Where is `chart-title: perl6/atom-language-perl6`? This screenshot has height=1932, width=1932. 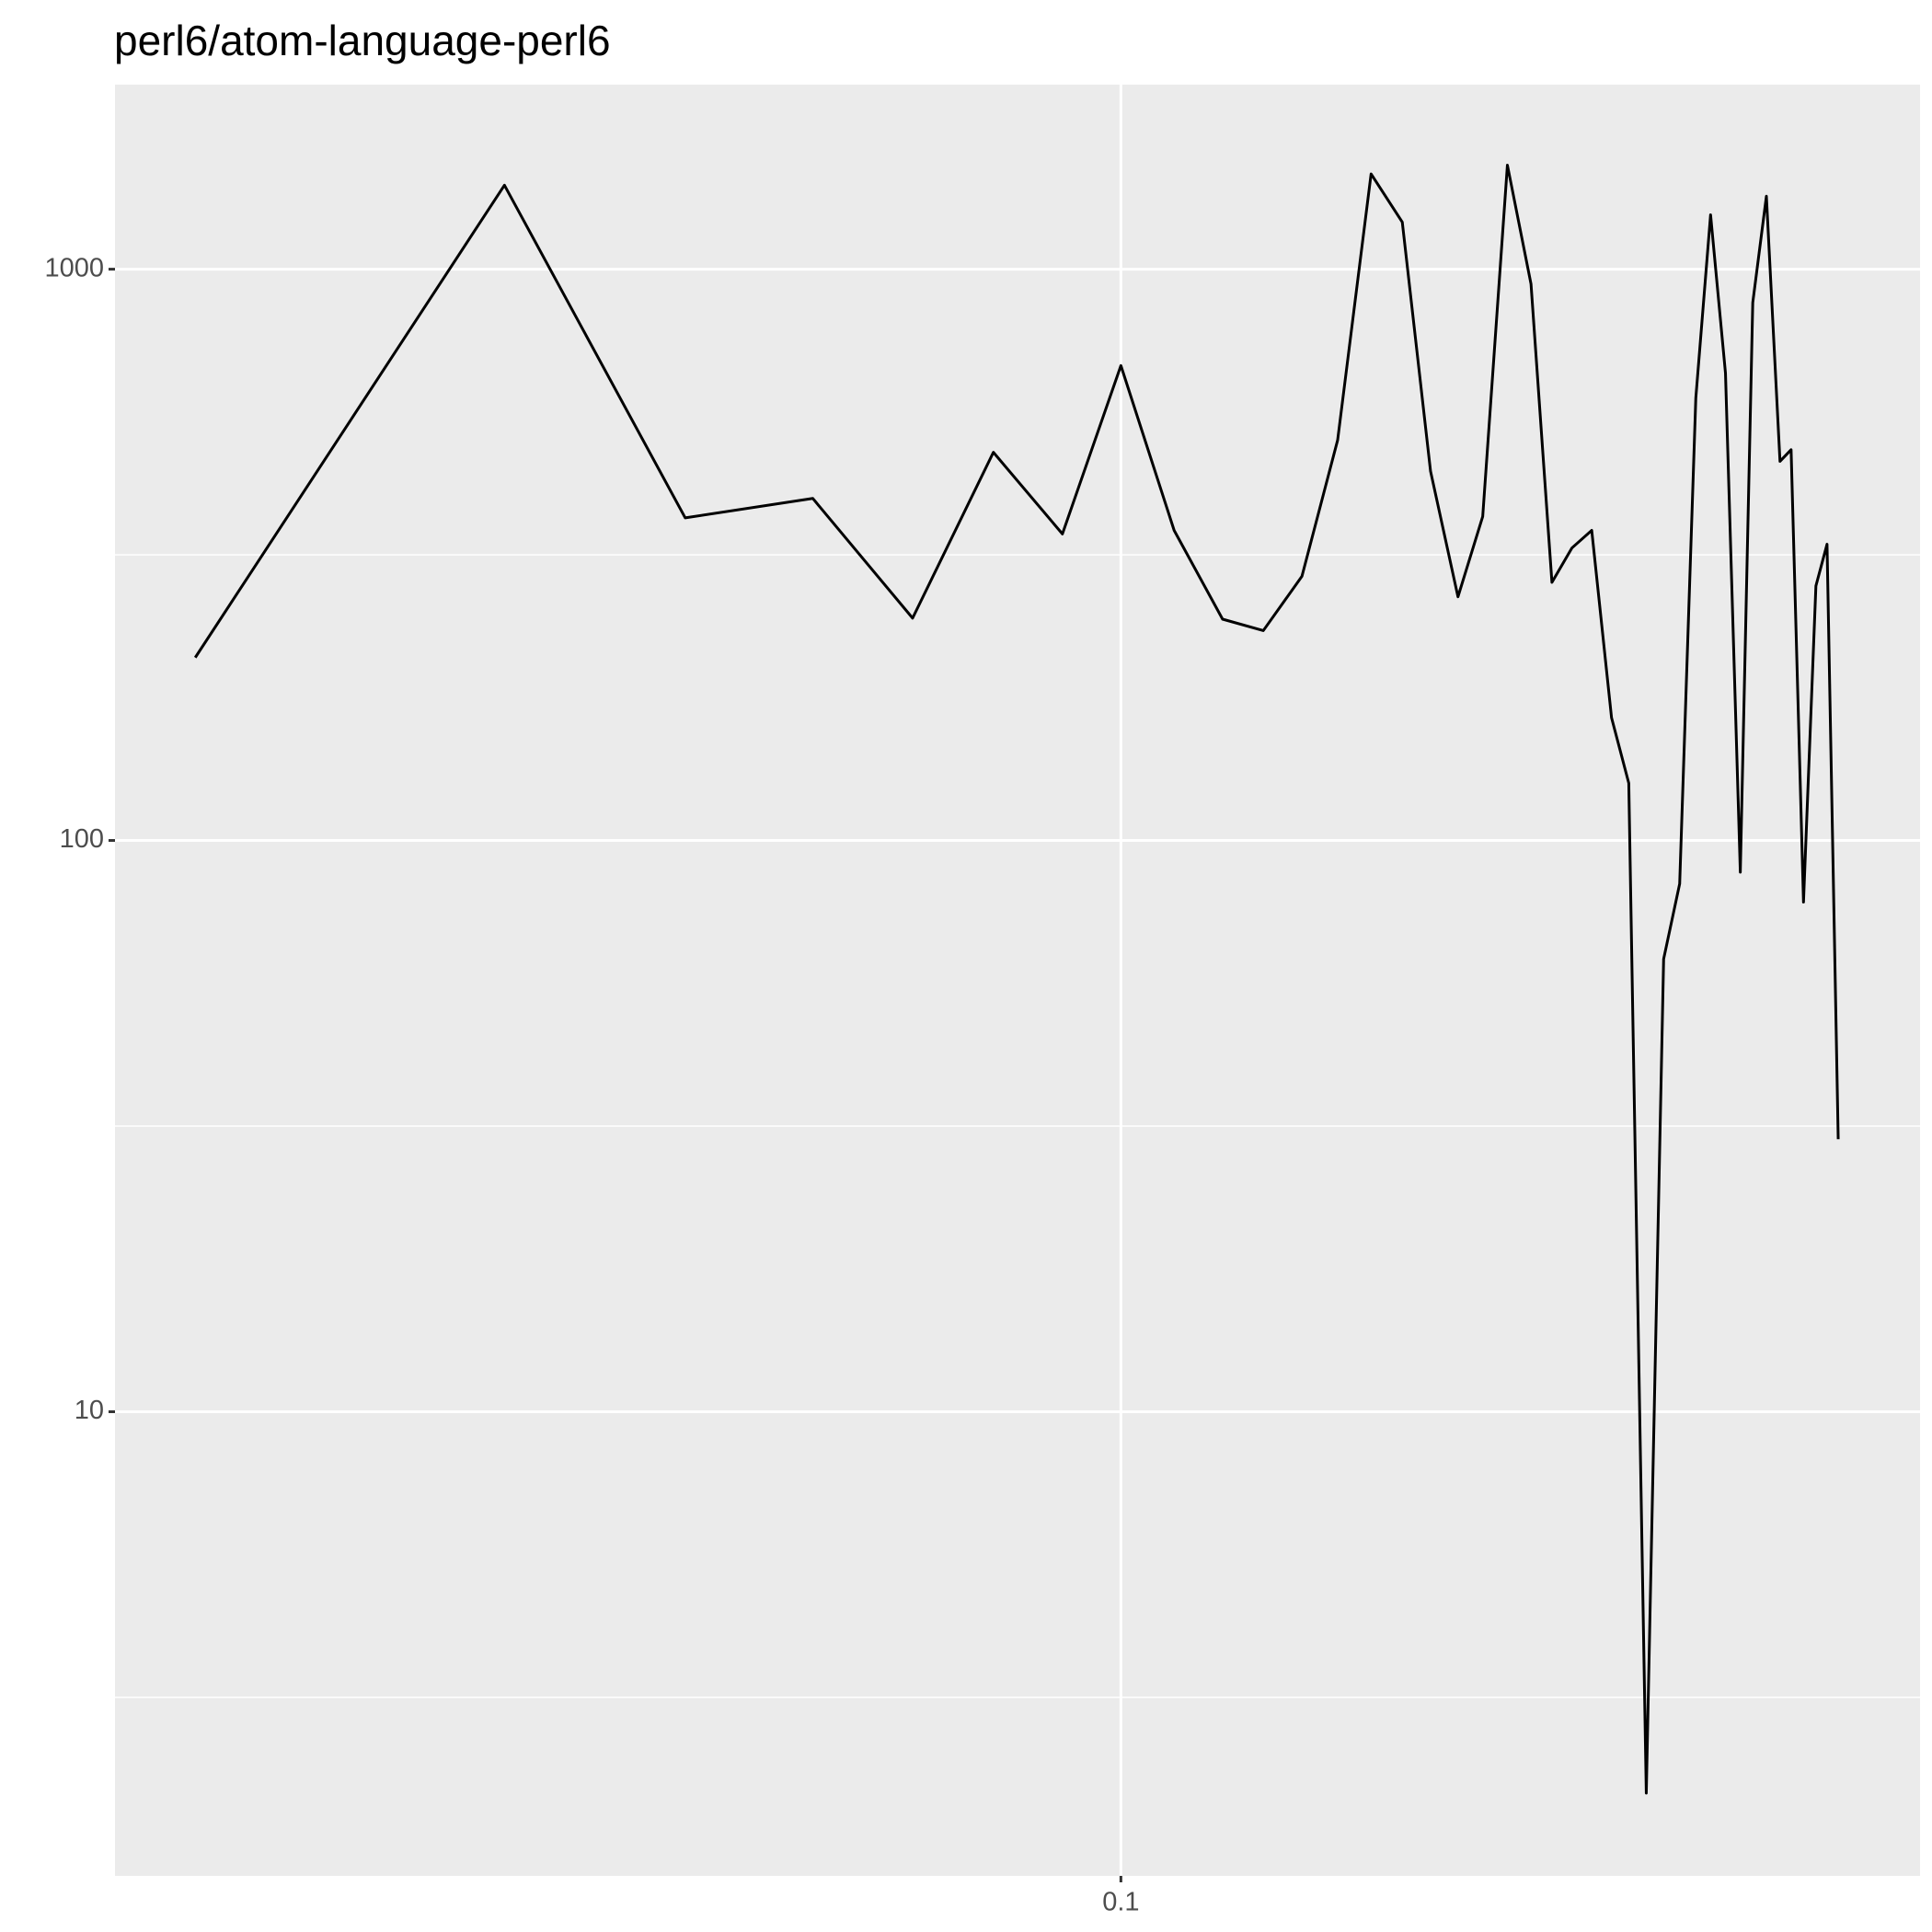
chart-title: perl6/atom-language-perl6 is located at coordinates (362, 40).